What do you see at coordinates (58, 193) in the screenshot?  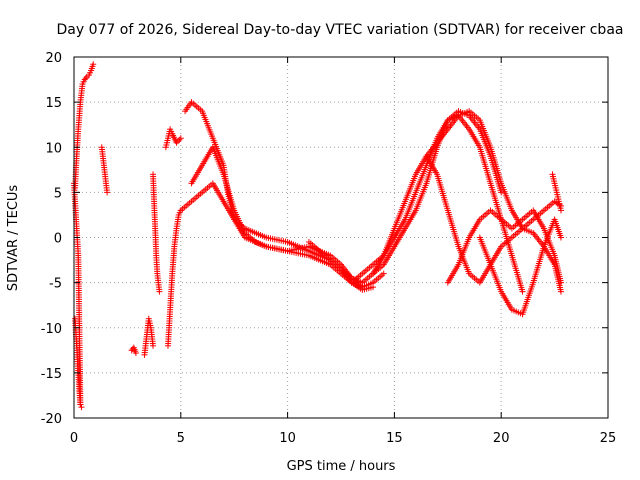 I see `y-tick-label: 5` at bounding box center [58, 193].